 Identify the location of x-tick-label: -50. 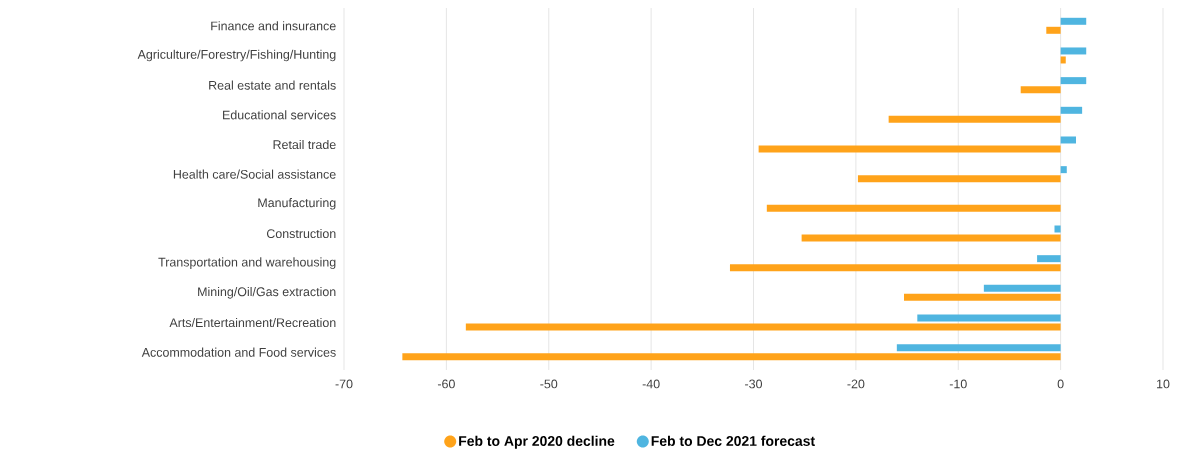
(549, 384).